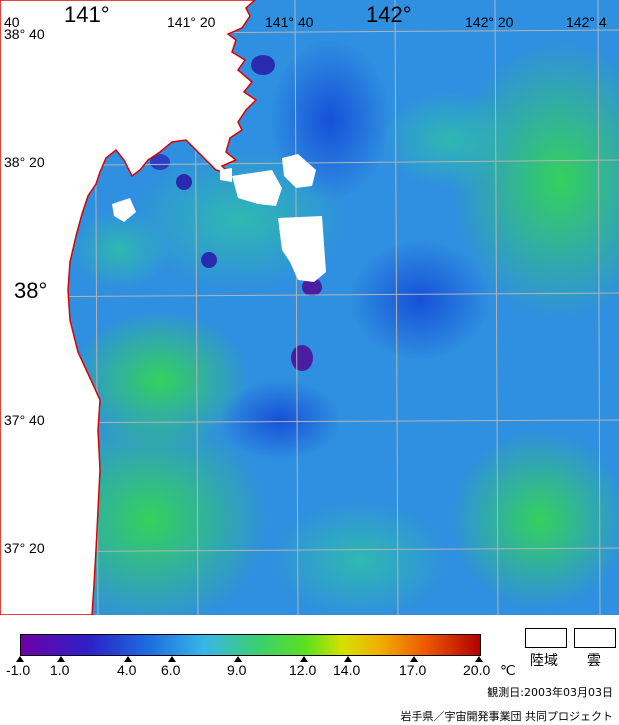 This screenshot has width=619, height=725. I want to click on lat-label-37-40: 37° 40, so click(24, 420).